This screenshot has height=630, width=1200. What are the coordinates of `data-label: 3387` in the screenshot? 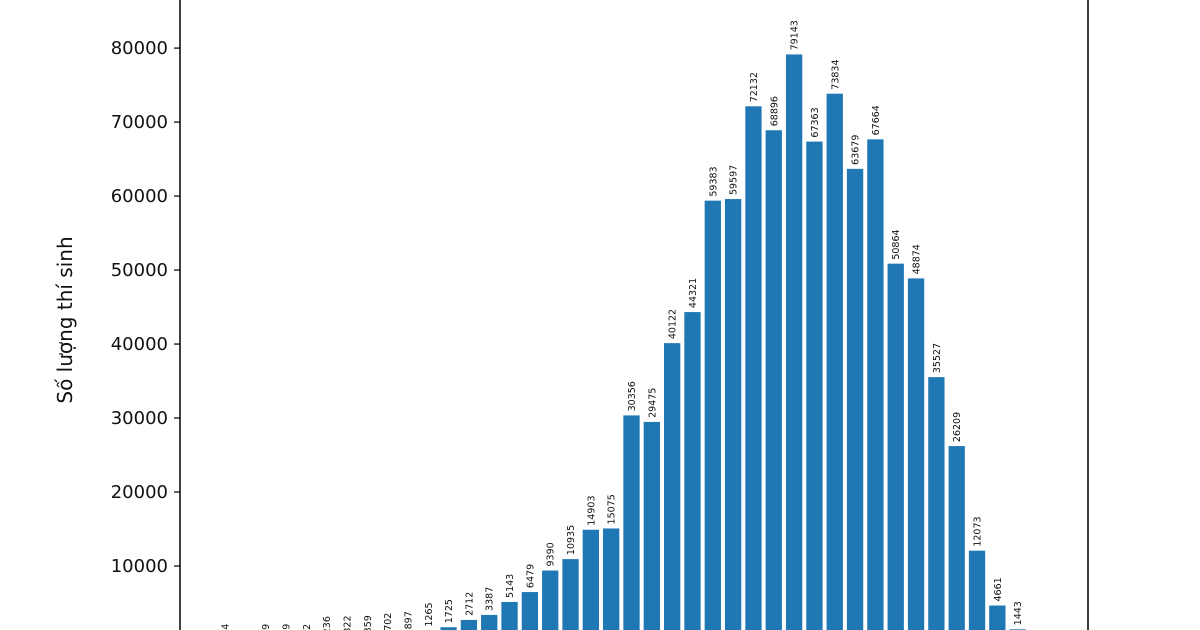 It's located at (490, 599).